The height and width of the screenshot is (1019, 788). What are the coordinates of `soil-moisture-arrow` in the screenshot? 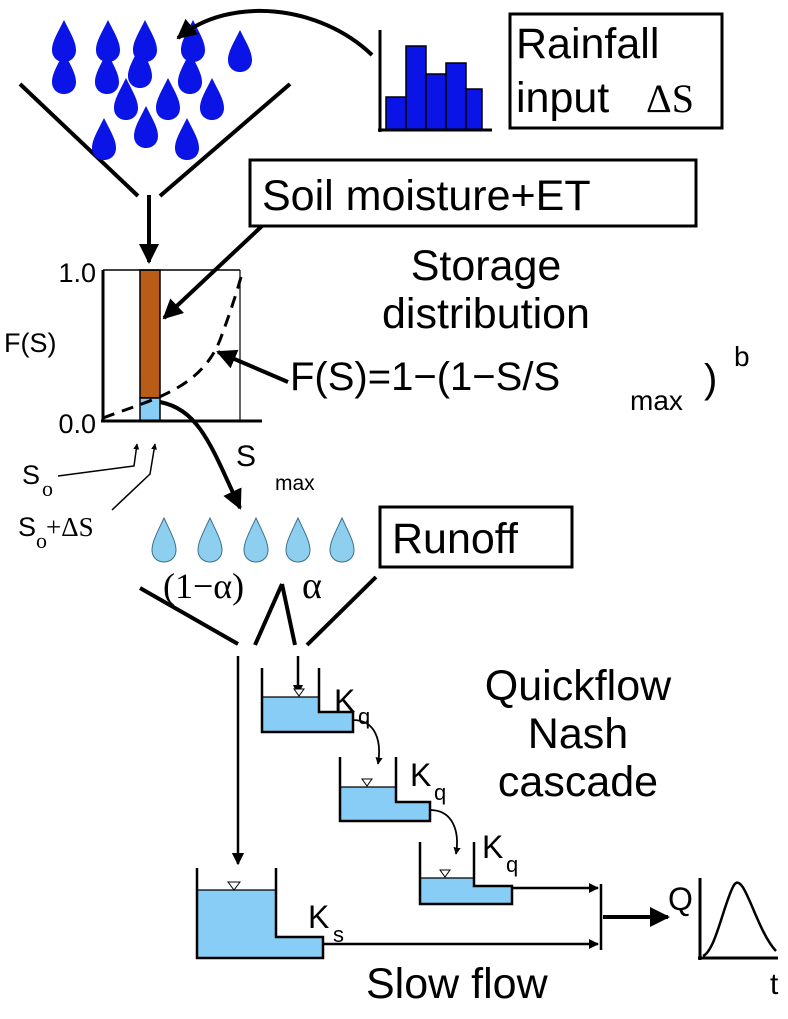 It's located at (213, 272).